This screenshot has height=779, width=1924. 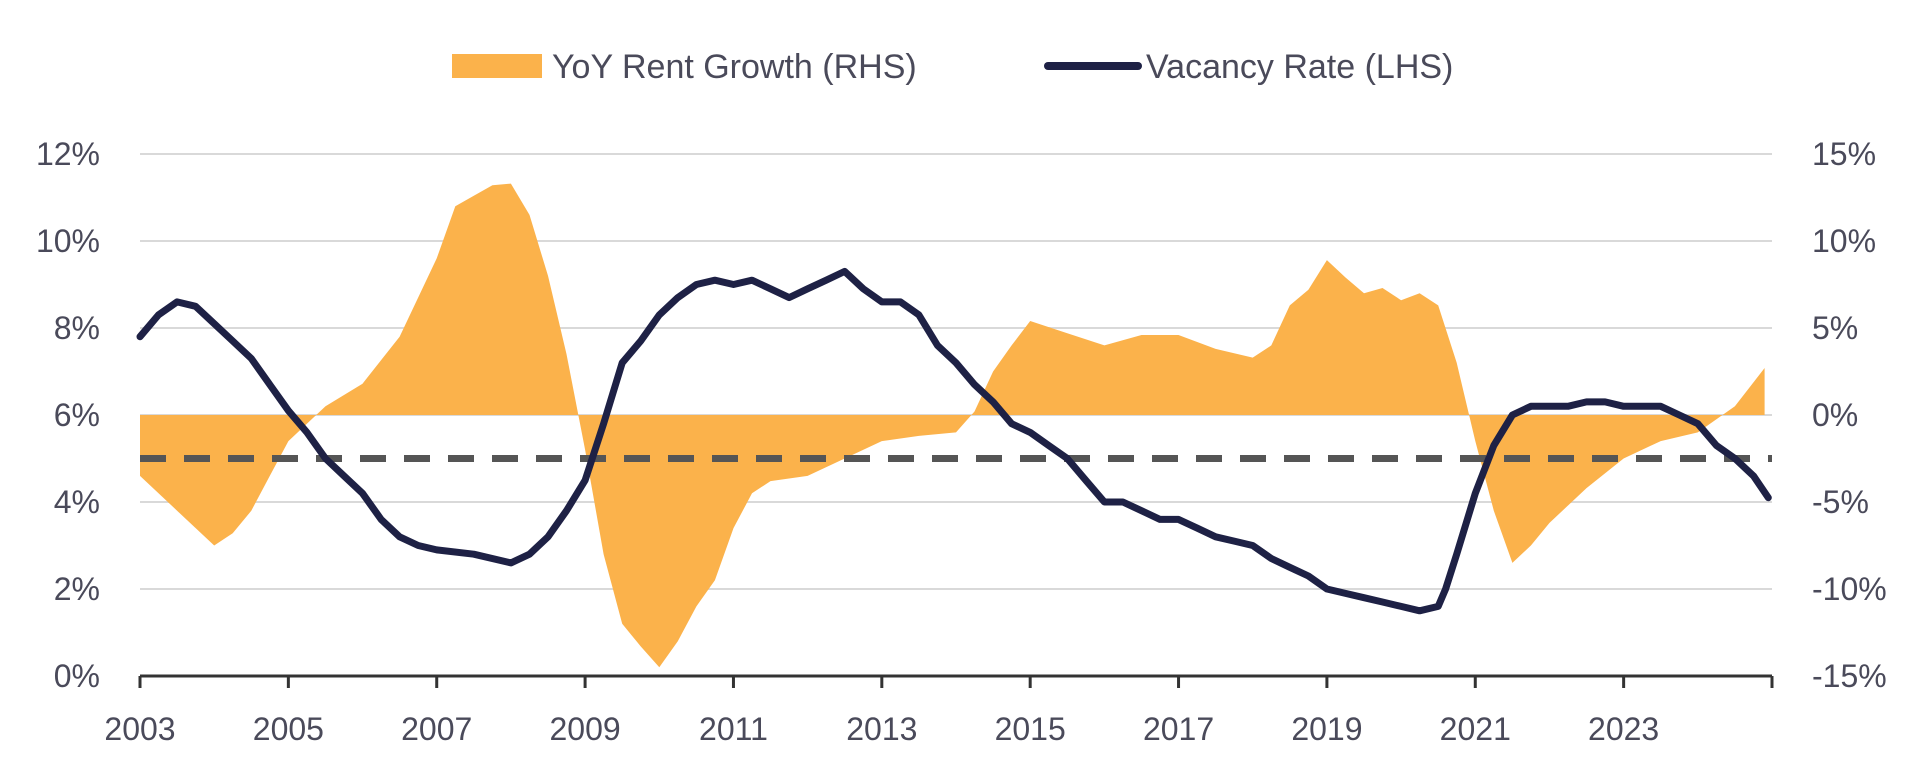 I want to click on y-right-tick-label: -5%, so click(x=1840, y=502).